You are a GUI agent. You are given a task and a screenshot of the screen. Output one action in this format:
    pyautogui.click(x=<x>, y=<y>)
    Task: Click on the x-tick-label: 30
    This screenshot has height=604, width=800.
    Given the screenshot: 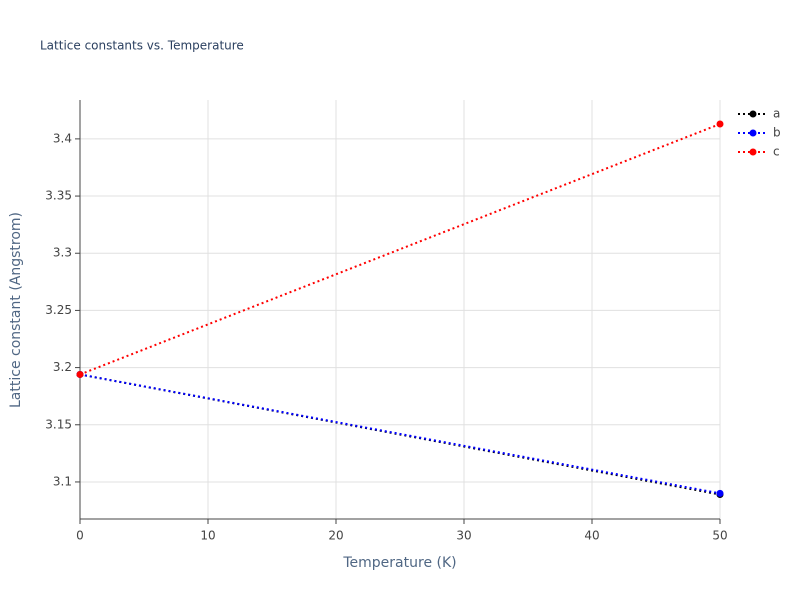 What is the action you would take?
    pyautogui.click(x=463, y=536)
    